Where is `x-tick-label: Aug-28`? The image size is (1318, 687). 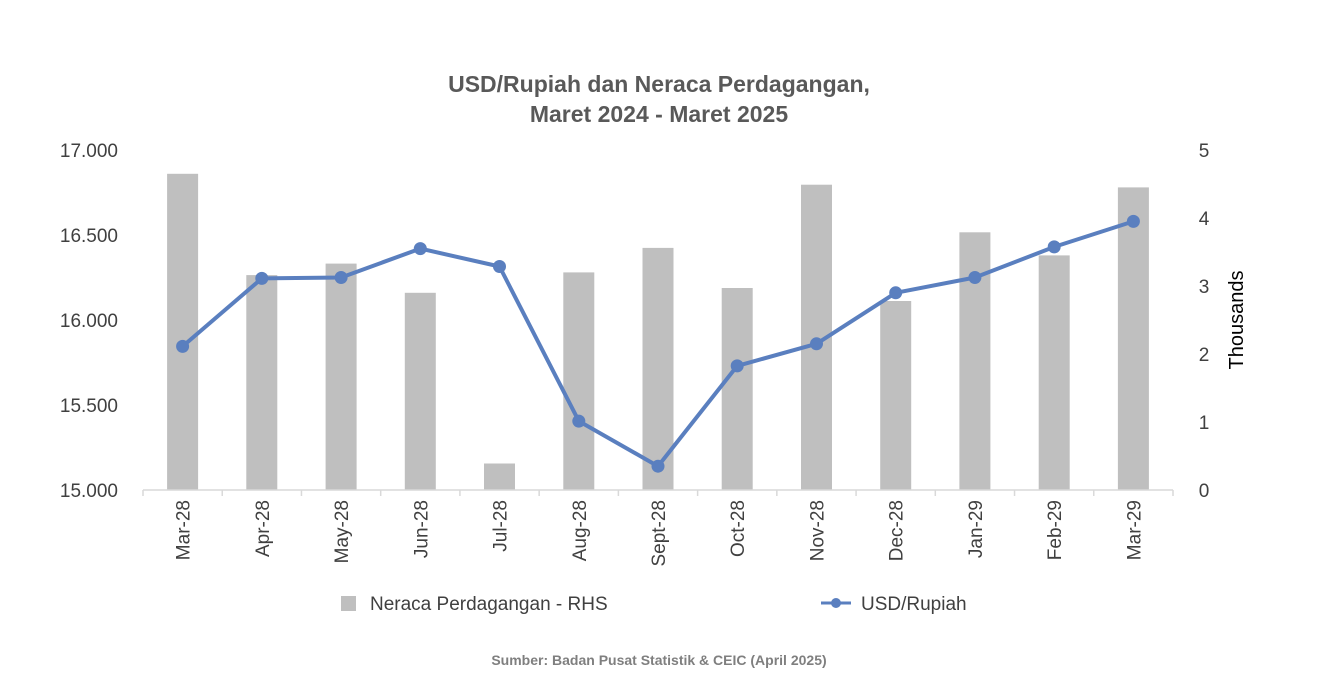 x-tick-label: Aug-28 is located at coordinates (580, 530).